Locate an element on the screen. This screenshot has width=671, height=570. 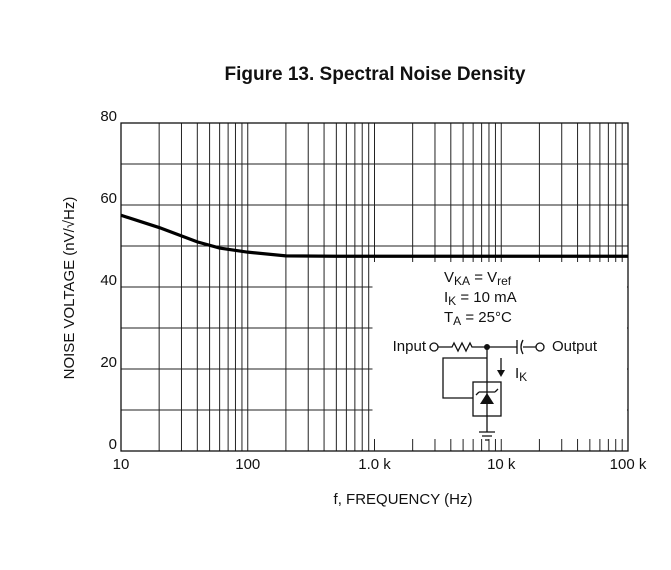
y-tick-label: 40 is located at coordinates (108, 280).